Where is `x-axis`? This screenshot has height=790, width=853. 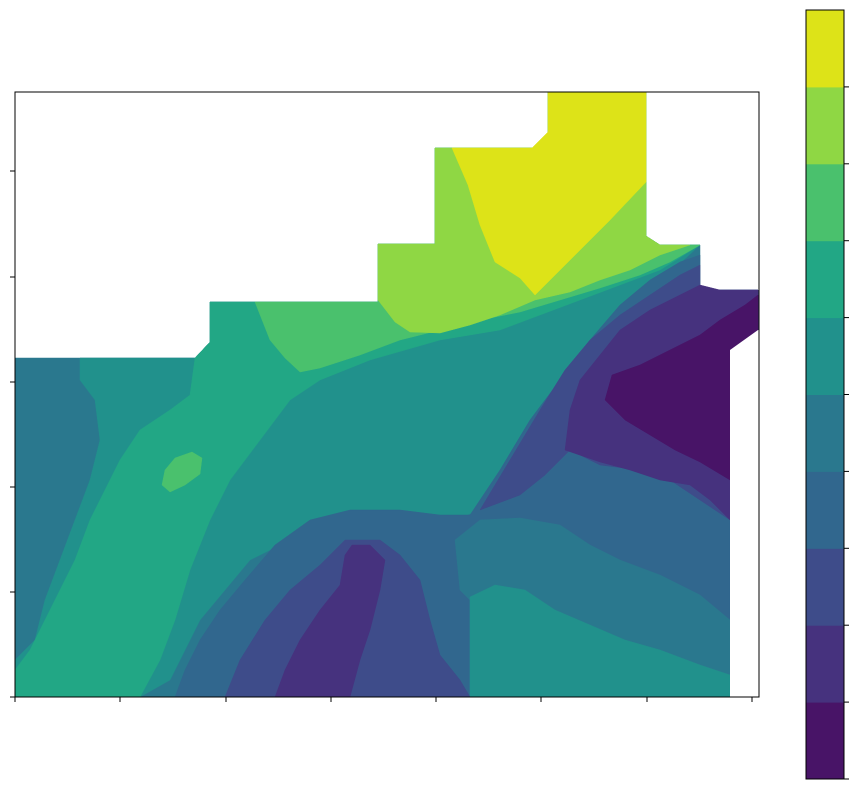 x-axis is located at coordinates (383, 699).